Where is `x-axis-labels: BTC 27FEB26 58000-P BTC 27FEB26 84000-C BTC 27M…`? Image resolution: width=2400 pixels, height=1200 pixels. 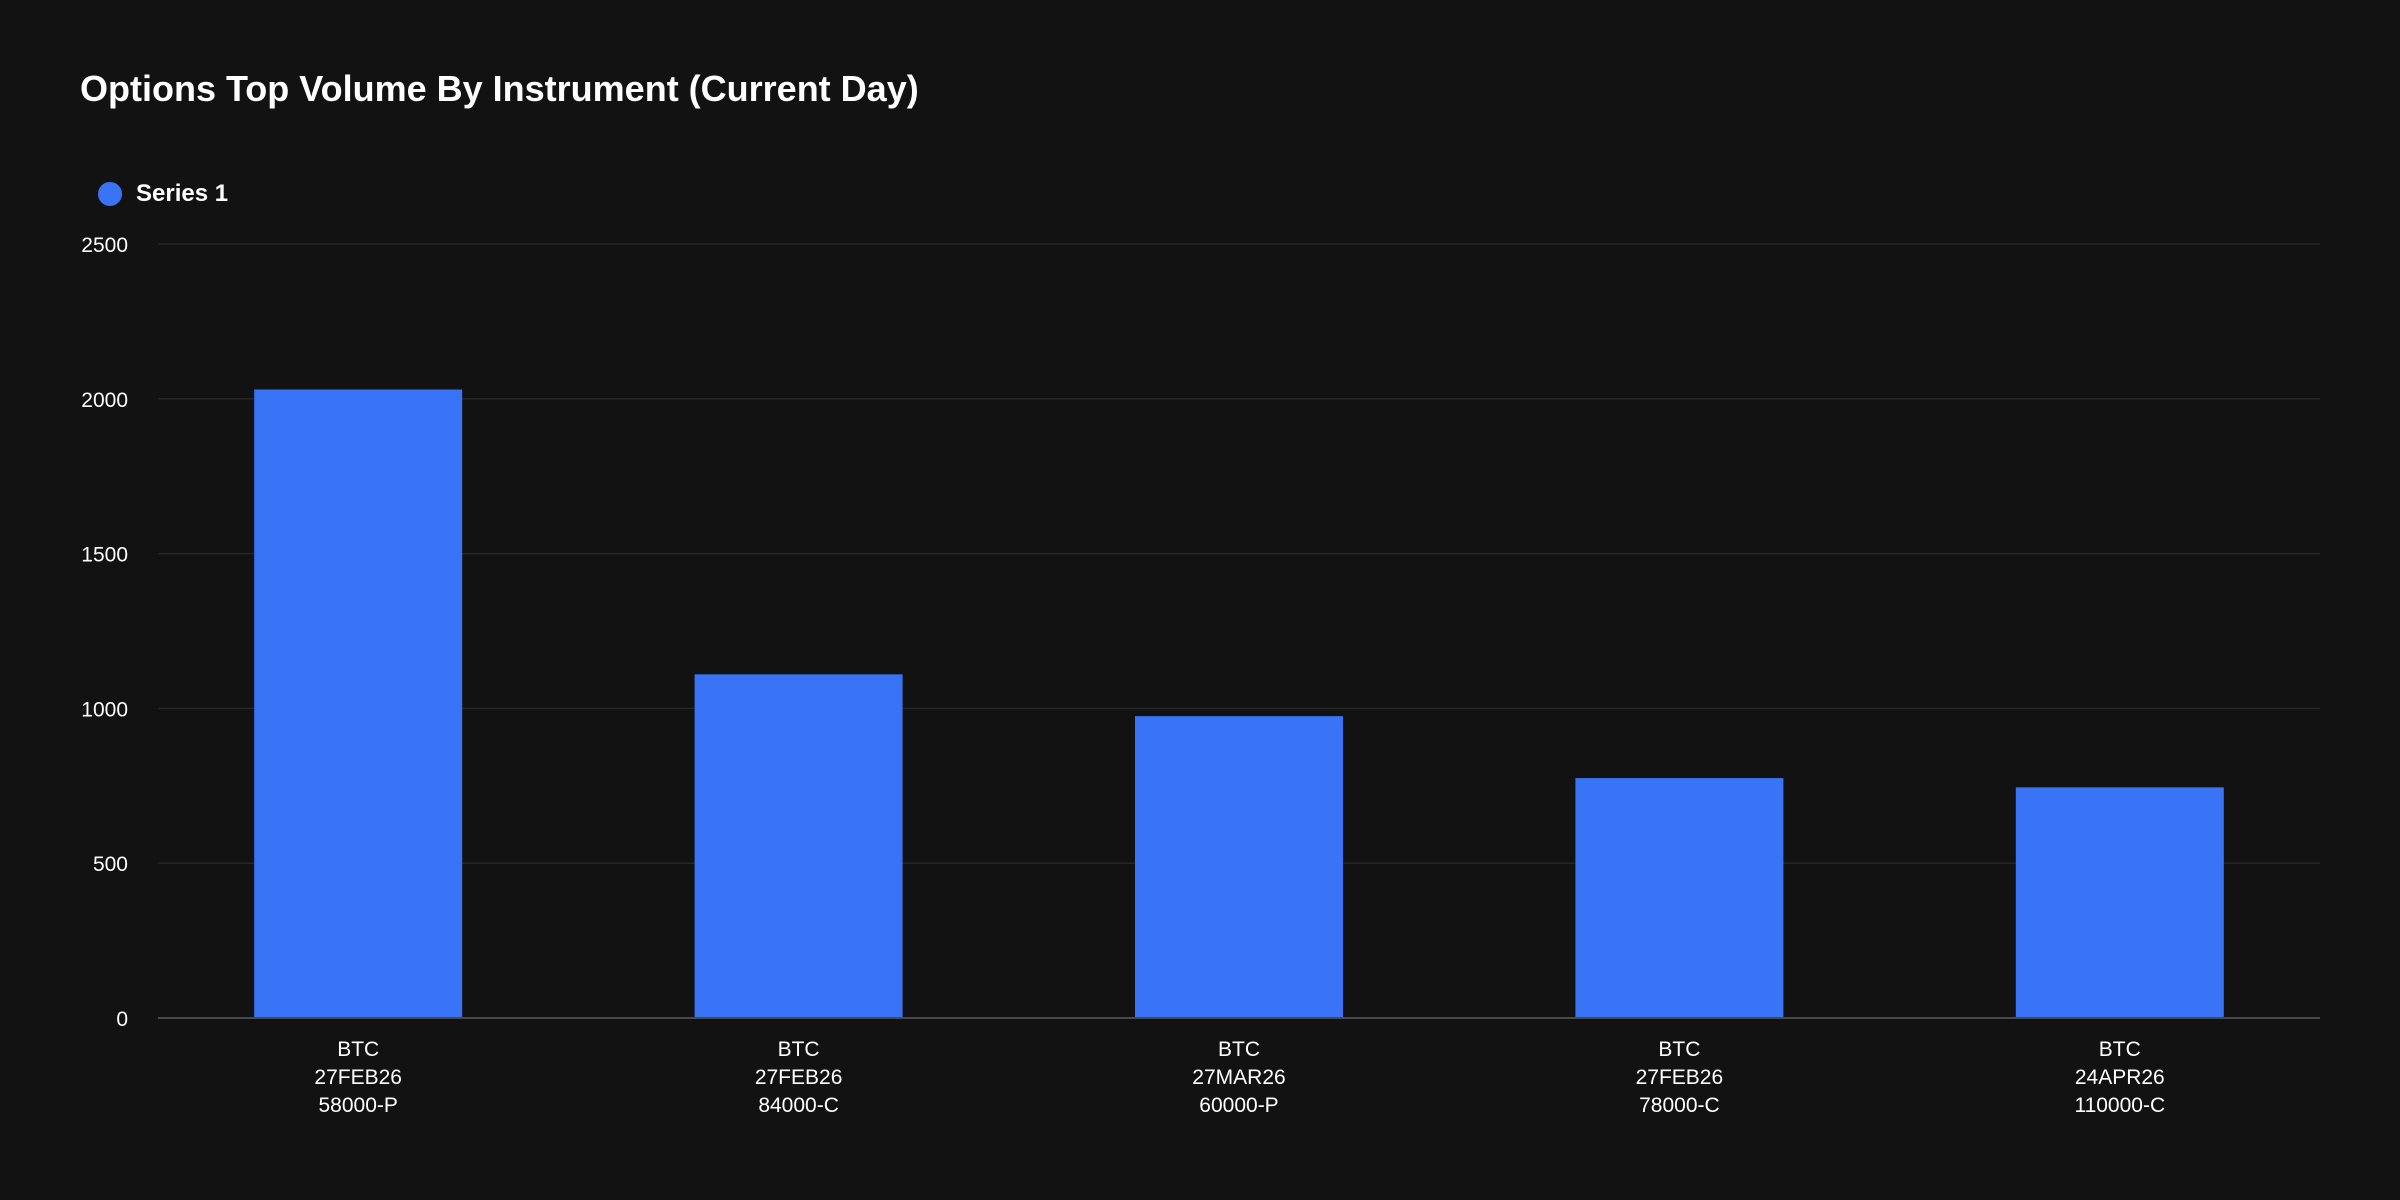 x-axis-labels: BTC 27FEB26 58000-P BTC 27FEB26 84000-C BTC 27M… is located at coordinates (1239, 1077).